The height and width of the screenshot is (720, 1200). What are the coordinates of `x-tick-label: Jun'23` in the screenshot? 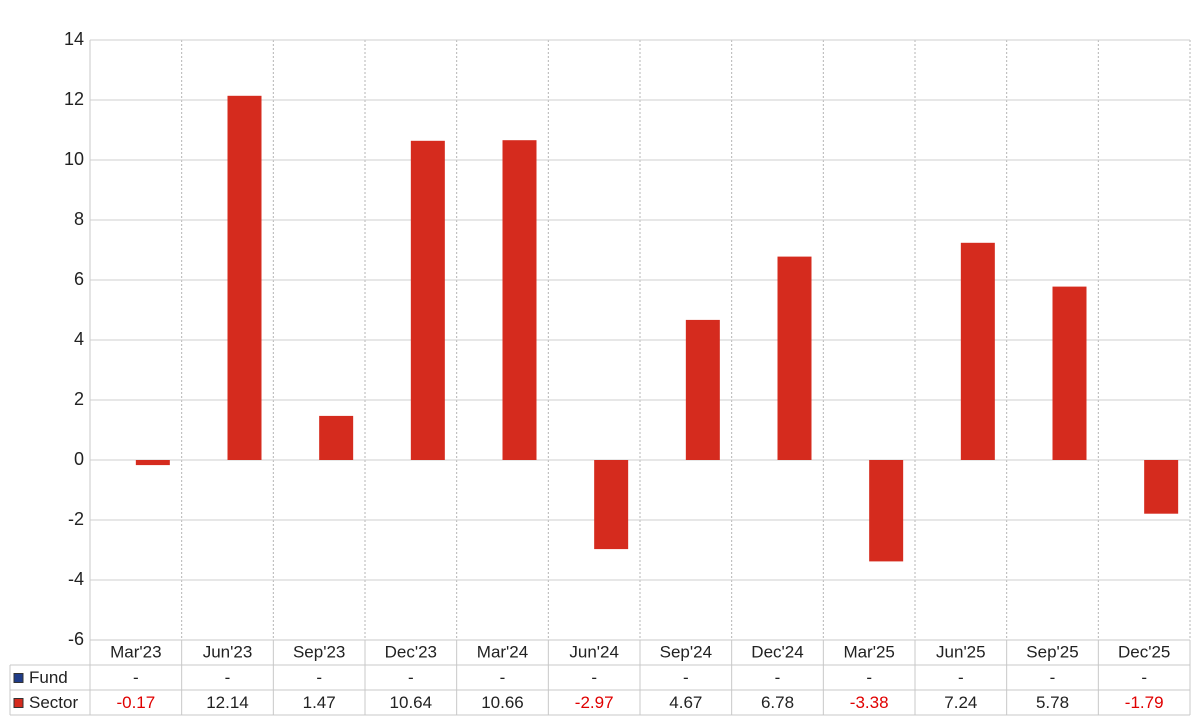 It's located at (228, 651).